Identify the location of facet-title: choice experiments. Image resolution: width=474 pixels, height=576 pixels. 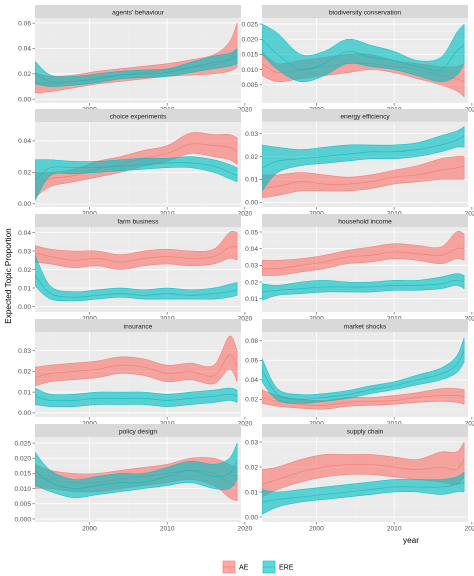
(139, 116).